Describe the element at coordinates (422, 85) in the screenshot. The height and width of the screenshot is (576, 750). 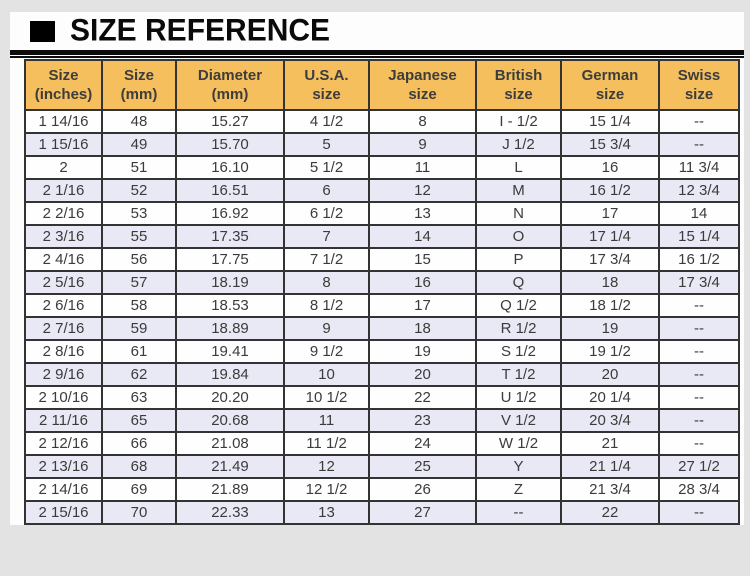
I see `column-header: Japanese size` at that location.